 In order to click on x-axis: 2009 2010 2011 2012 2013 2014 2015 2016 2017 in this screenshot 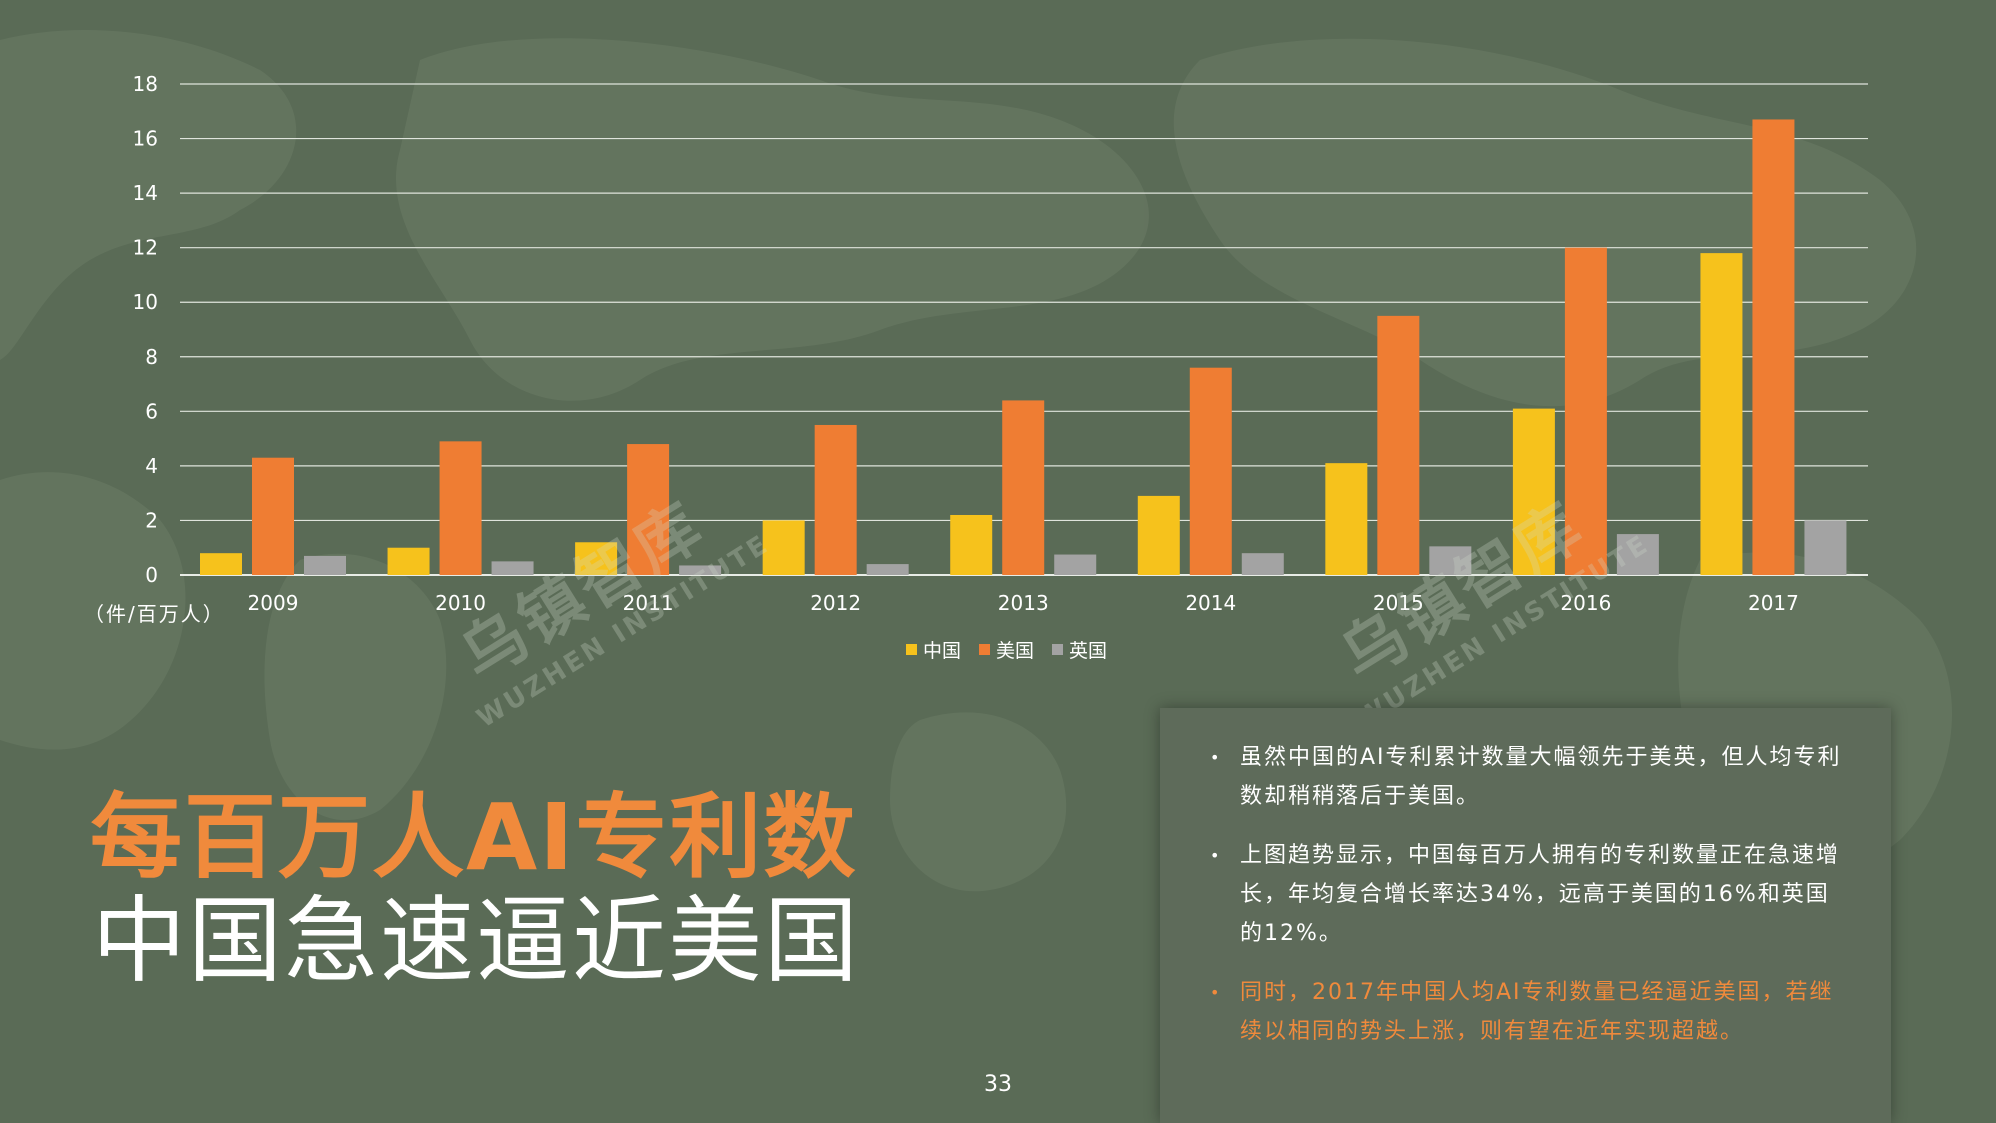, I will do `click(1023, 603)`.